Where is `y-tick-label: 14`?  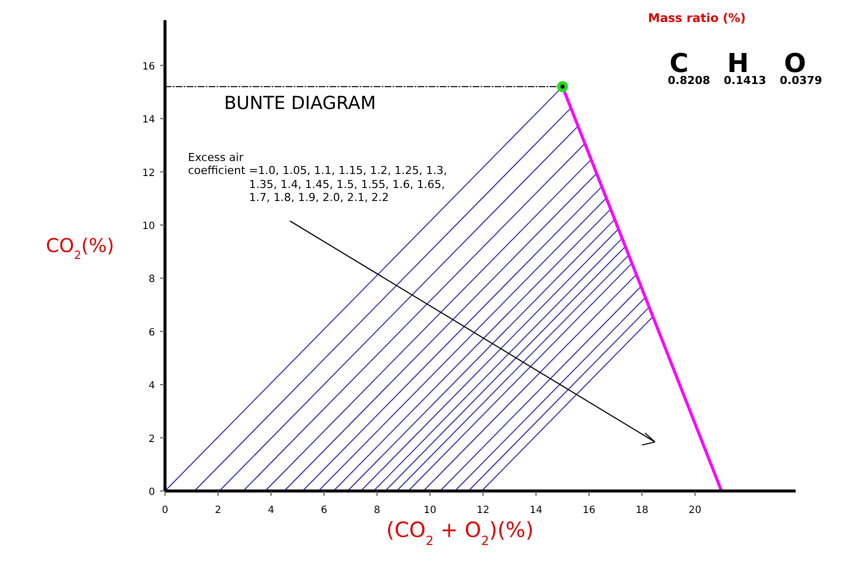 y-tick-label: 14 is located at coordinates (148, 120).